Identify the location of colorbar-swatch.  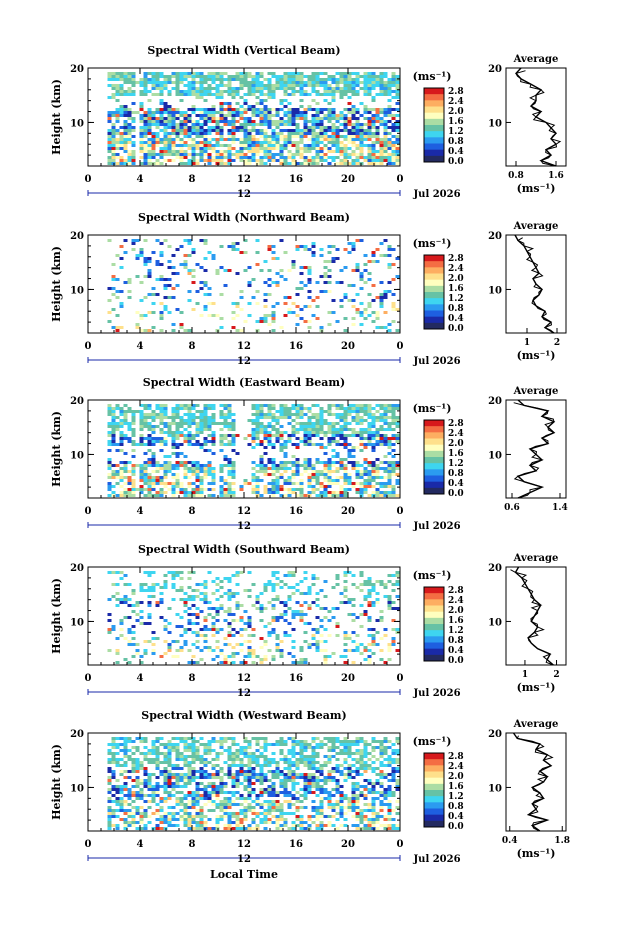
(434, 646).